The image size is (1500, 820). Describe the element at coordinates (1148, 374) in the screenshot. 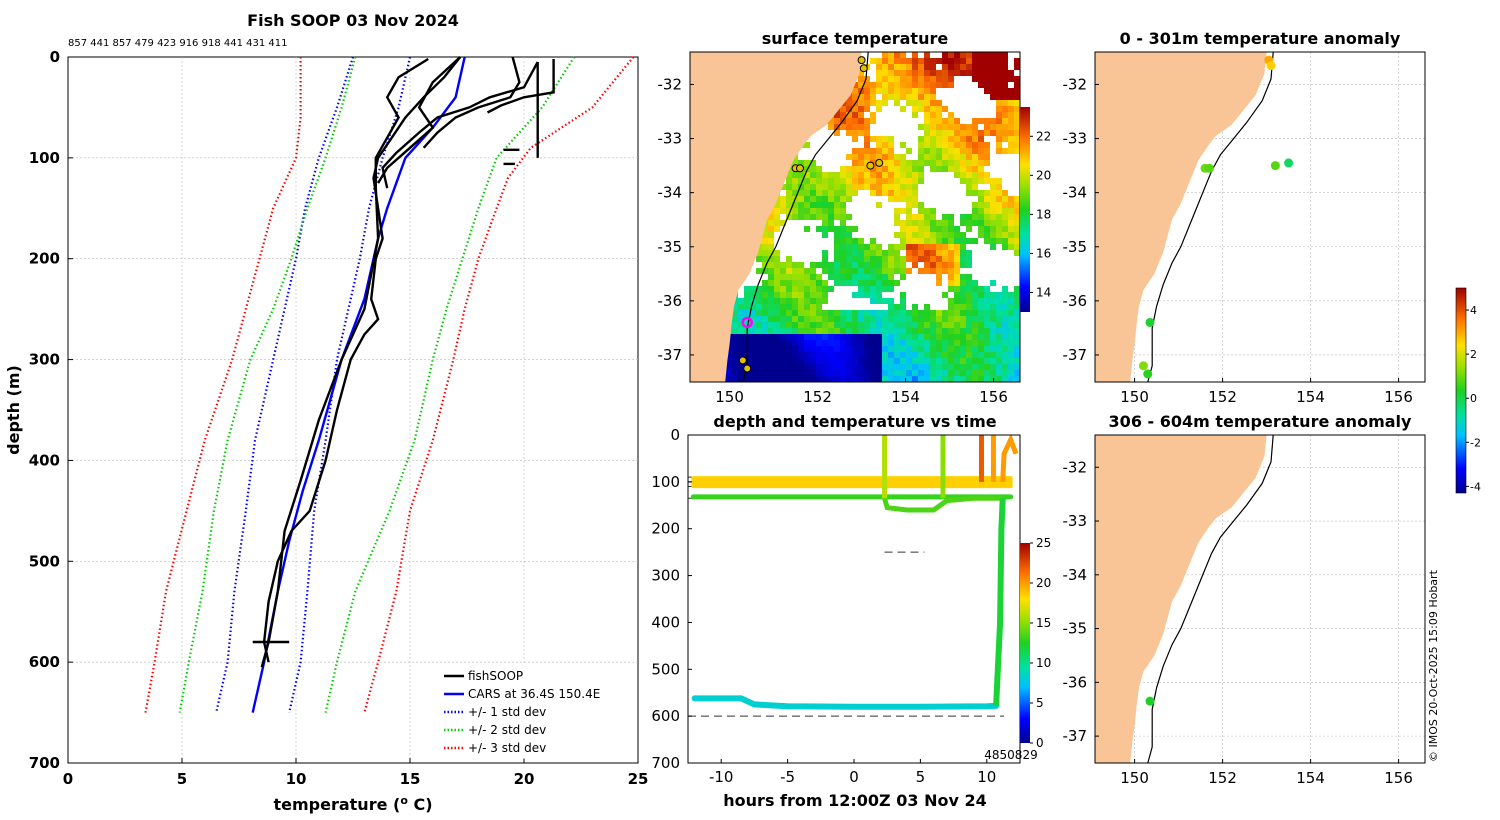

I see `anomaly-point` at that location.